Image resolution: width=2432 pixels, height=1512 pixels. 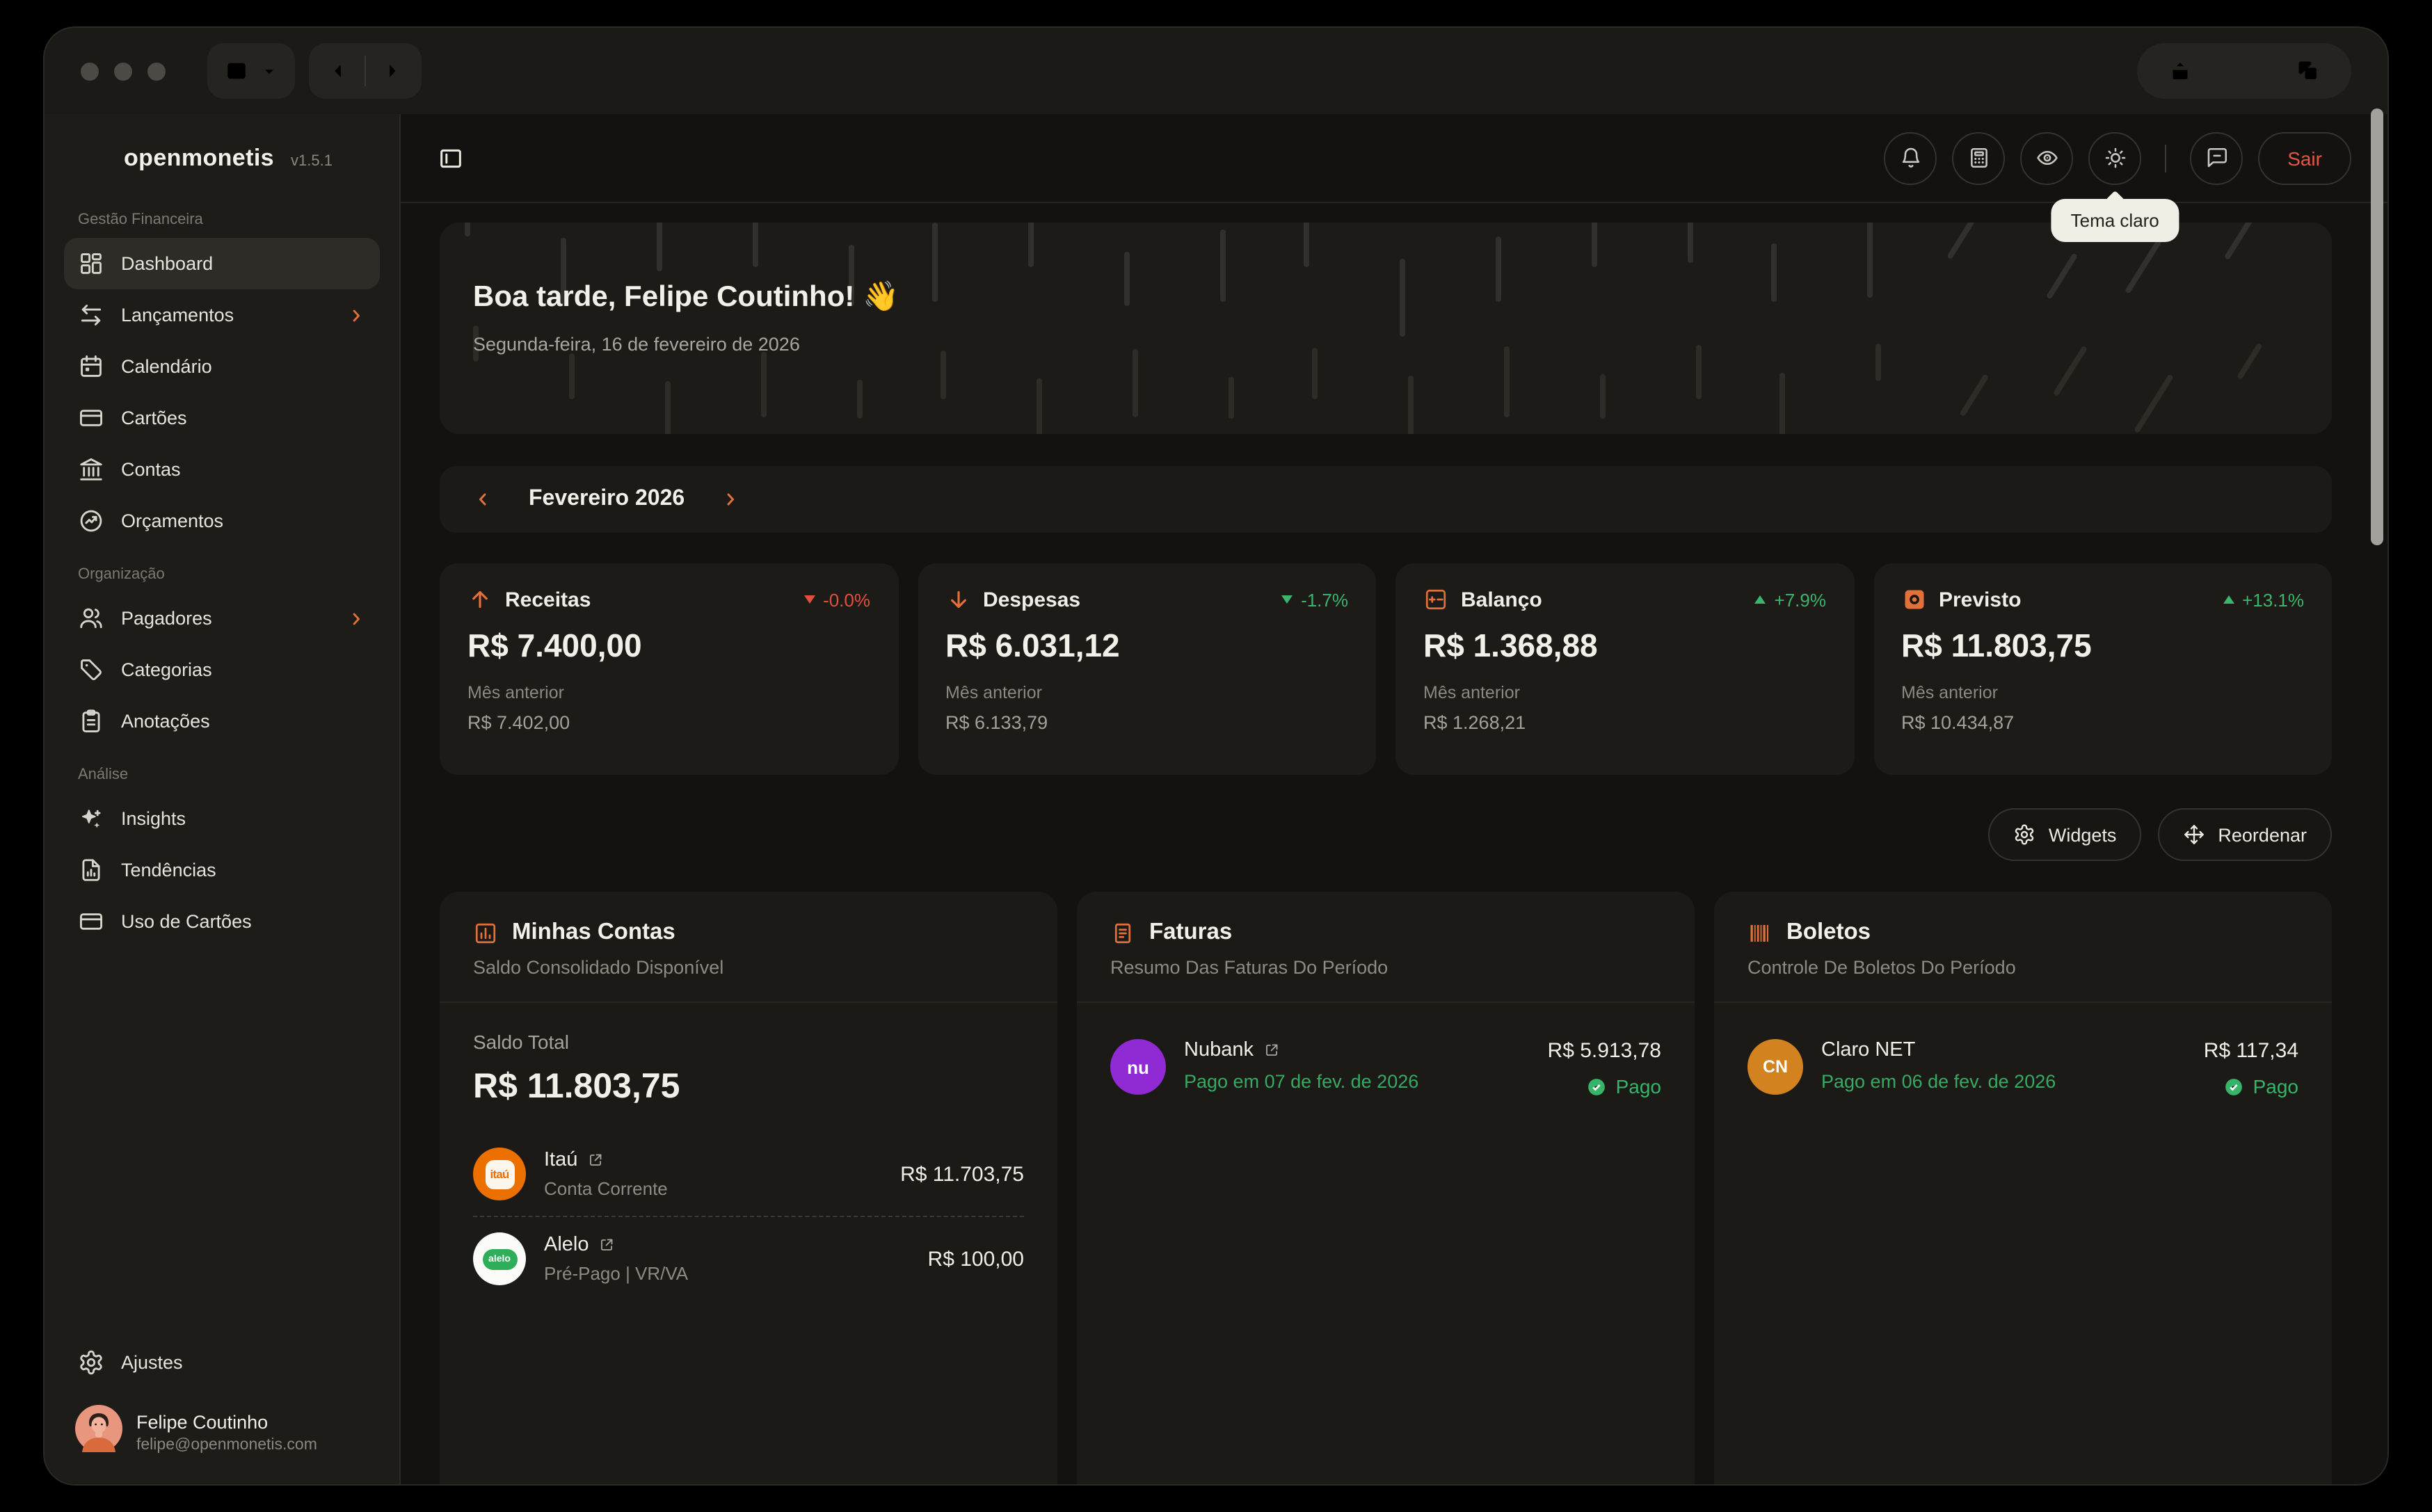 What do you see at coordinates (98, 1432) in the screenshot?
I see `avatar` at bounding box center [98, 1432].